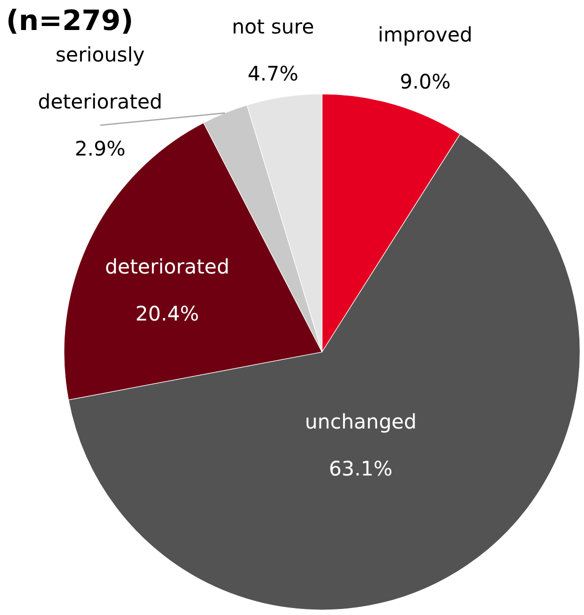  Describe the element at coordinates (273, 26) in the screenshot. I see `slice-label: not sure` at that location.